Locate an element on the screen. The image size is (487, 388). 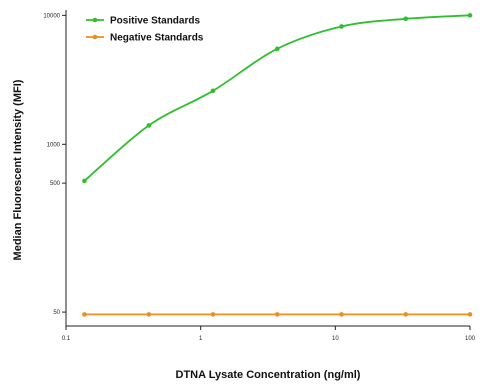
y-axis-title: Median Fluorescent Intensity (MFI) is located at coordinates (18, 169).